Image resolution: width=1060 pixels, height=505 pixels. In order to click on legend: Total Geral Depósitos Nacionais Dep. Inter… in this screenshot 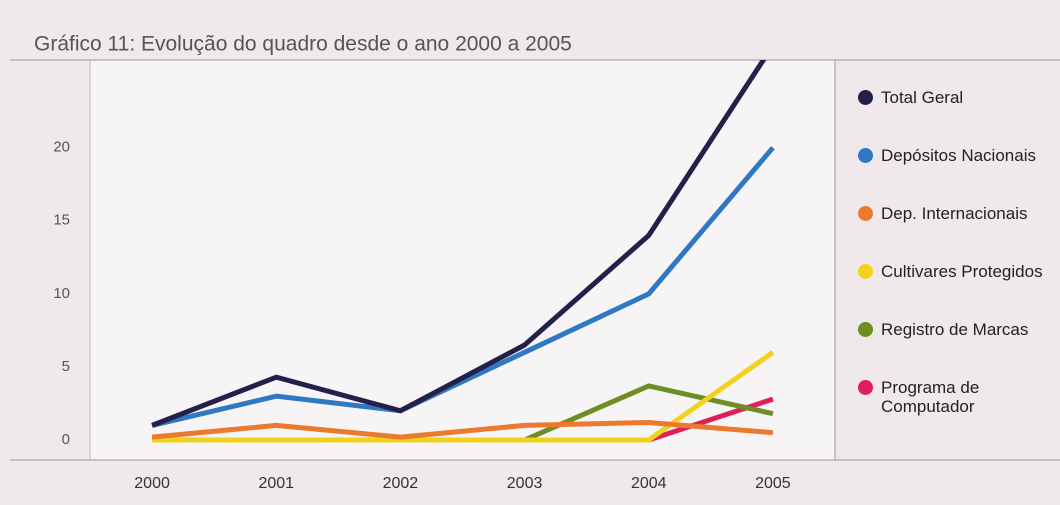, I will do `click(958, 262)`.